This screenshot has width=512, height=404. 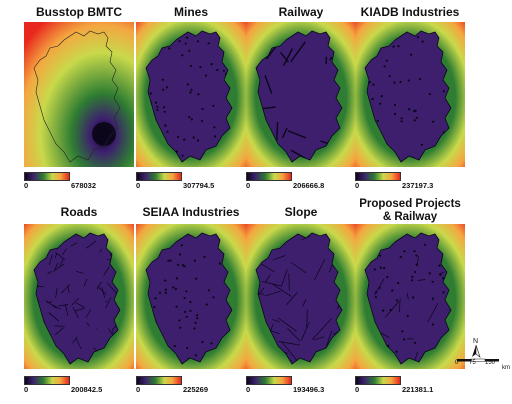 I want to click on color-legend: 0 237197.3, so click(x=410, y=182).